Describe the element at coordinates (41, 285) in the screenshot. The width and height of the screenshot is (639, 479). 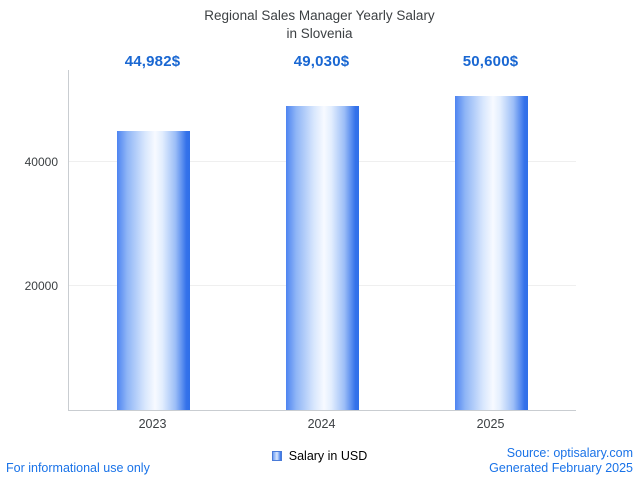
I see `y-axis-tick-label-20000: 20000` at that location.